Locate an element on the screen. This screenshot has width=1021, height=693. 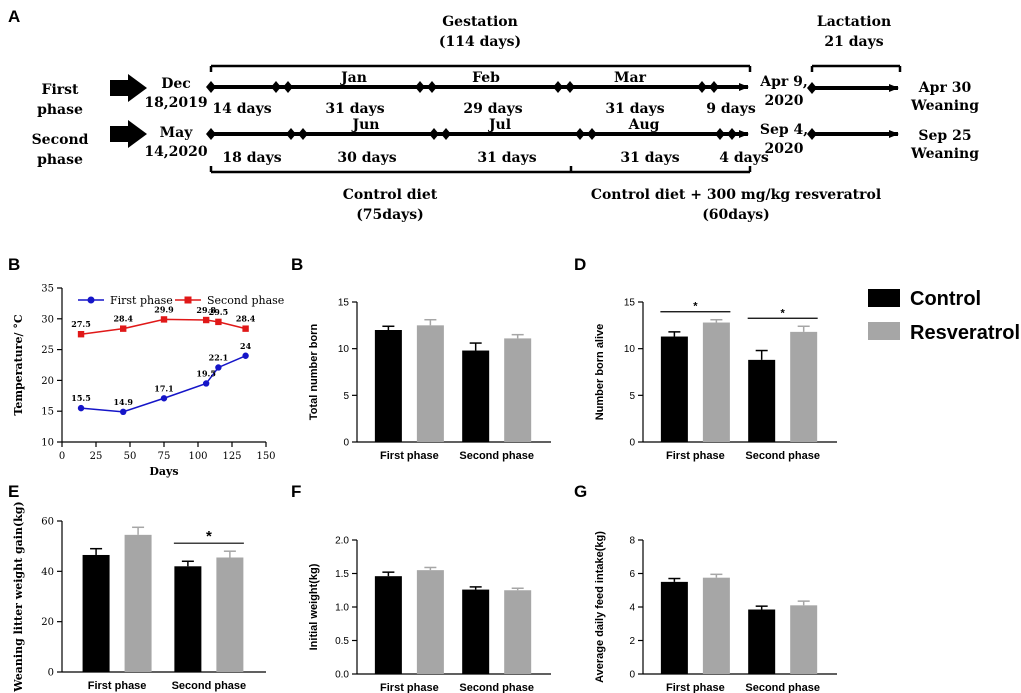
panel-label: G is located at coordinates (580, 491).